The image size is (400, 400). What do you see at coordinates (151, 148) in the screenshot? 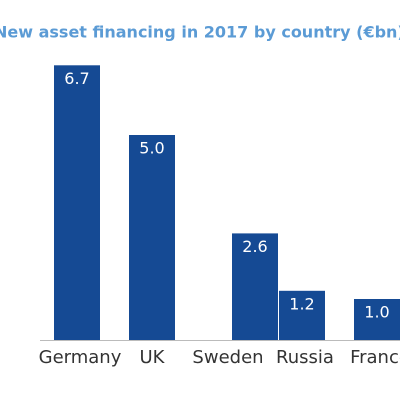
I see `value-label: 5.0` at bounding box center [151, 148].